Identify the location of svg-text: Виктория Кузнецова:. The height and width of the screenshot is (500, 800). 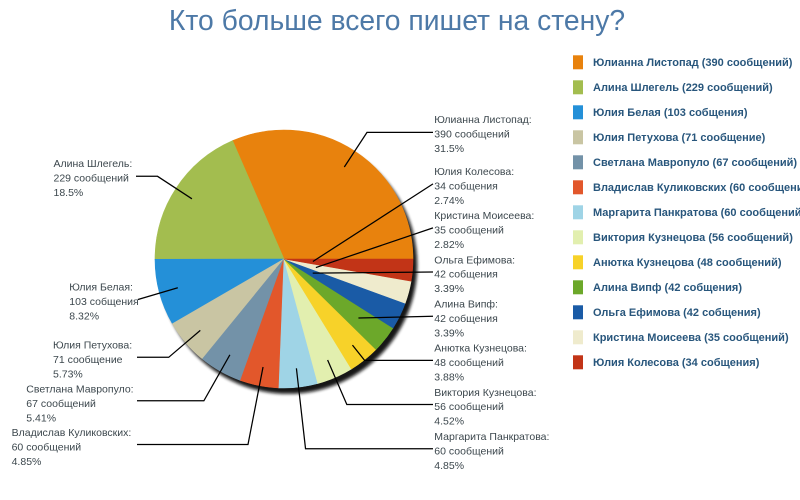
(485, 393).